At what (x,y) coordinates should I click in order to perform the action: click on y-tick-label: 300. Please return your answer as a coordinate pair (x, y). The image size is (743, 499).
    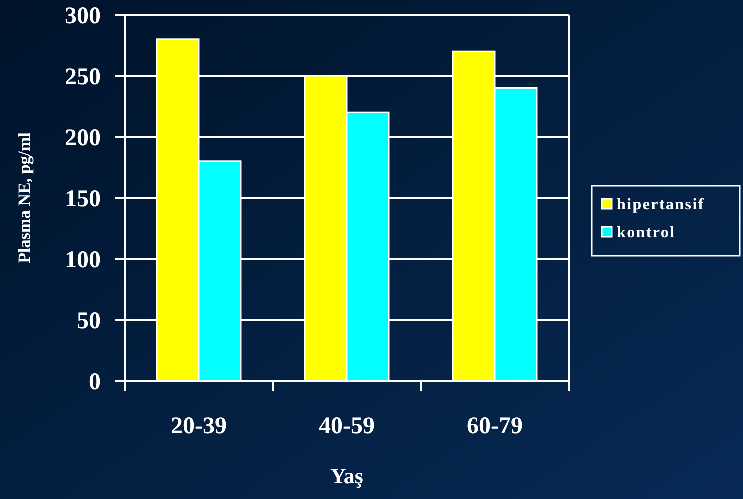
    Looking at the image, I should click on (83, 16).